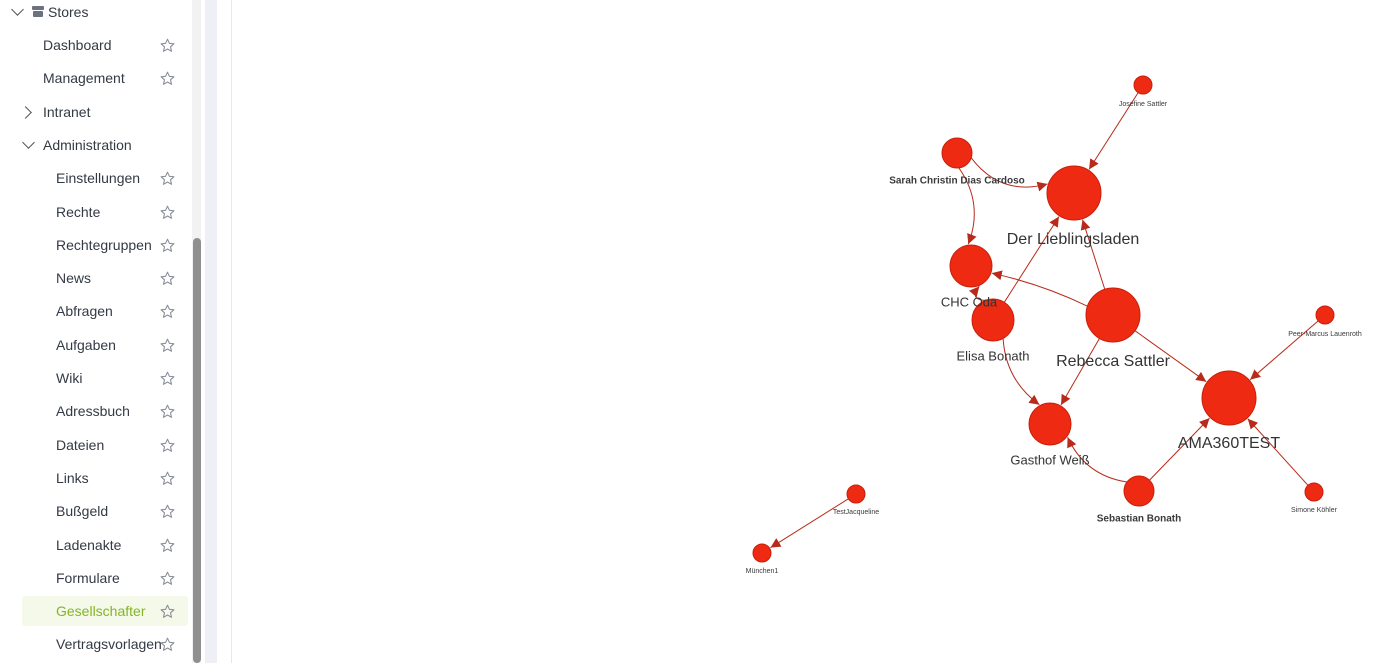 The height and width of the screenshot is (663, 1386). I want to click on graph-node-label: CHC Oda, so click(969, 301).